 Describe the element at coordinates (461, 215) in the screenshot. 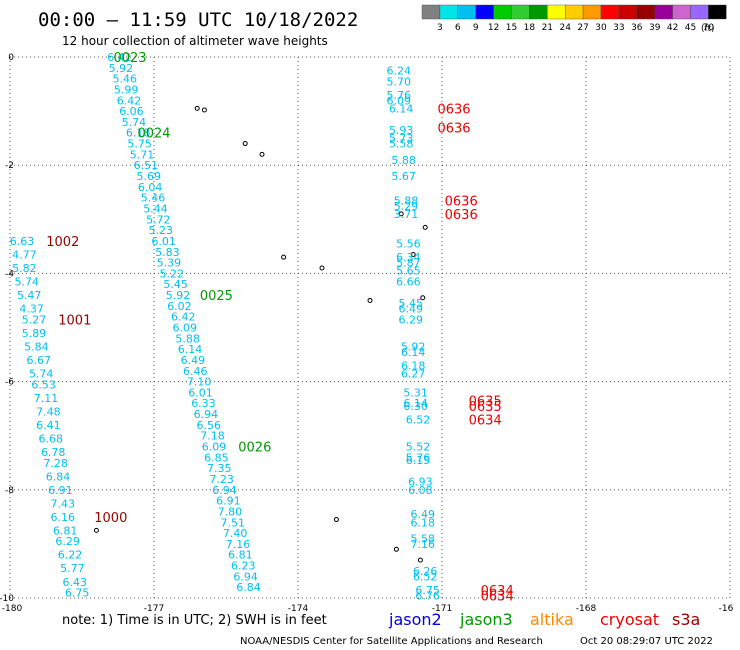

I see `track-time-label: 0636` at that location.